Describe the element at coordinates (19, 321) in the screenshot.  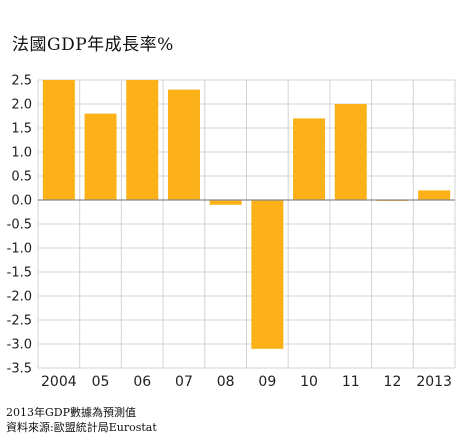
I see `y-tick-label: -2.5` at that location.